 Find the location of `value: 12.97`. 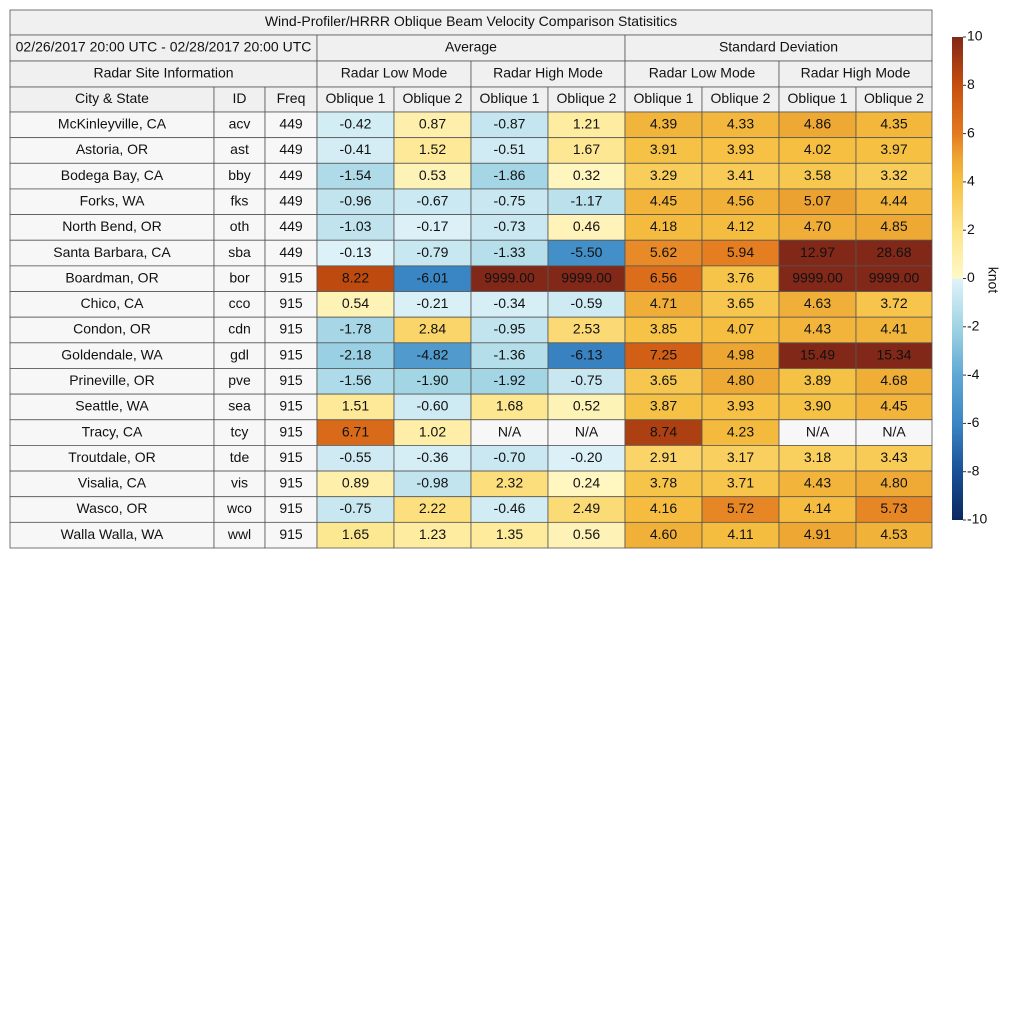

value: 12.97 is located at coordinates (817, 252).